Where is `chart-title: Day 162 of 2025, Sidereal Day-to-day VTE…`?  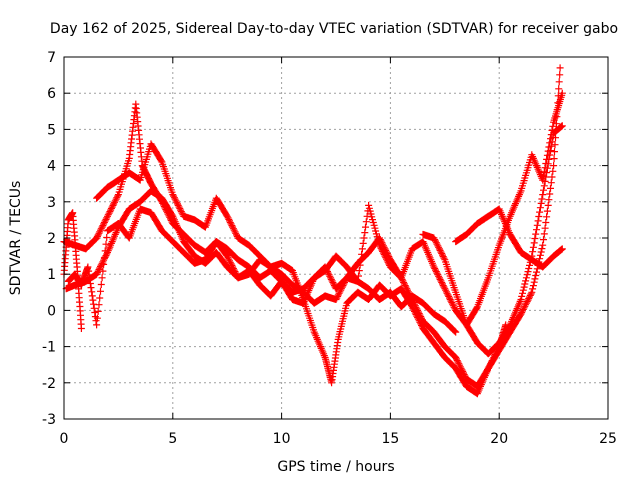 chart-title: Day 162 of 2025, Sidereal Day-to-day VTE… is located at coordinates (334, 29).